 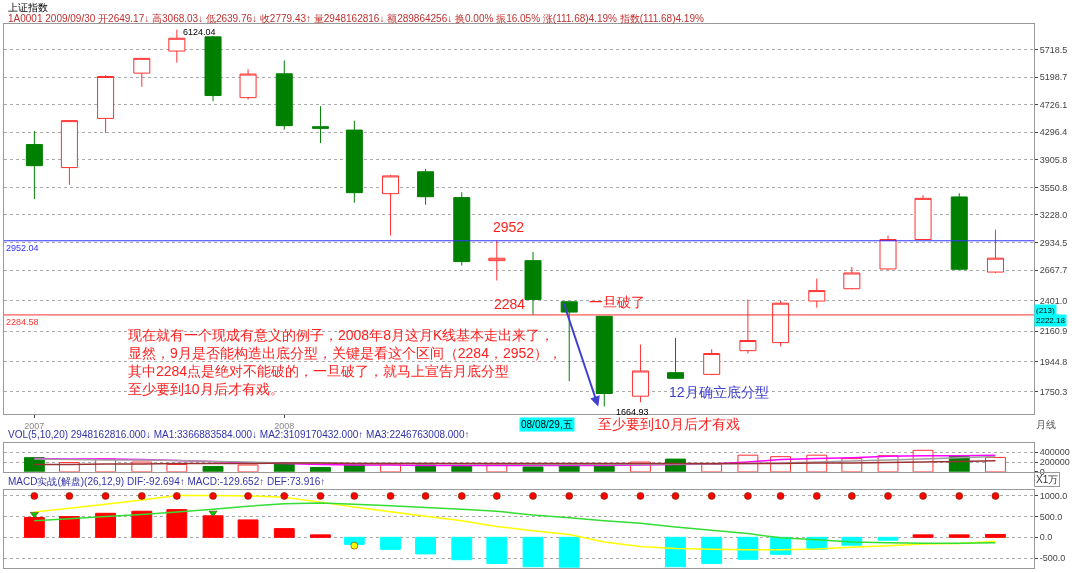 I want to click on y-axis-title: X1万, so click(x=1047, y=479).